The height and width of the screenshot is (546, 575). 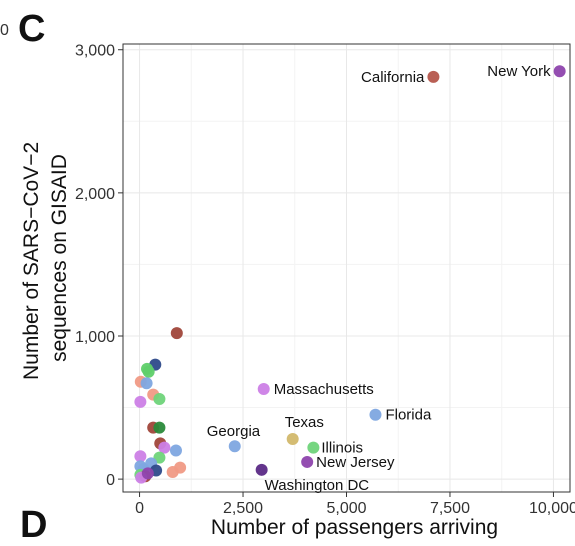 What do you see at coordinates (346, 508) in the screenshot?
I see `x-tick-label: 5,000` at bounding box center [346, 508].